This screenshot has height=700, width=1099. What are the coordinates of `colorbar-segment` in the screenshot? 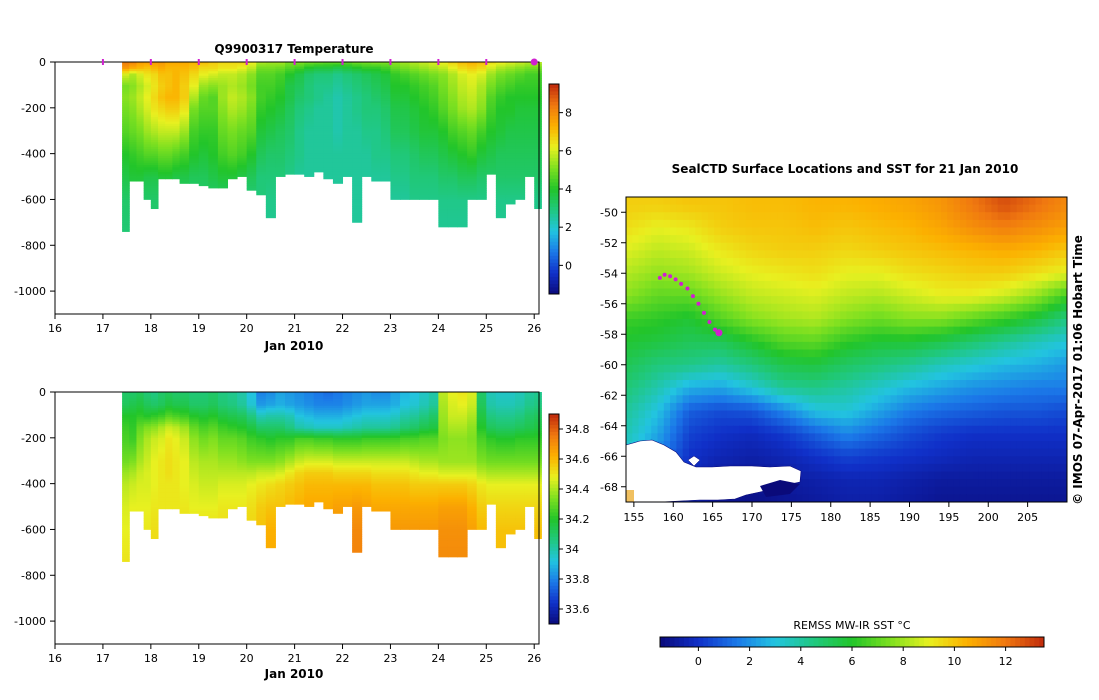 It's located at (554, 226).